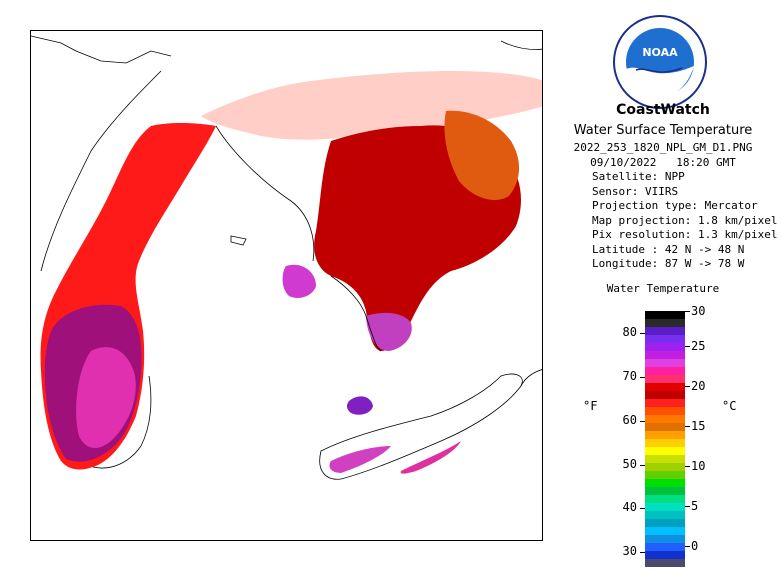 This screenshot has width=782, height=572. Describe the element at coordinates (698, 386) in the screenshot. I see `celsius-tick-label: 20` at that location.